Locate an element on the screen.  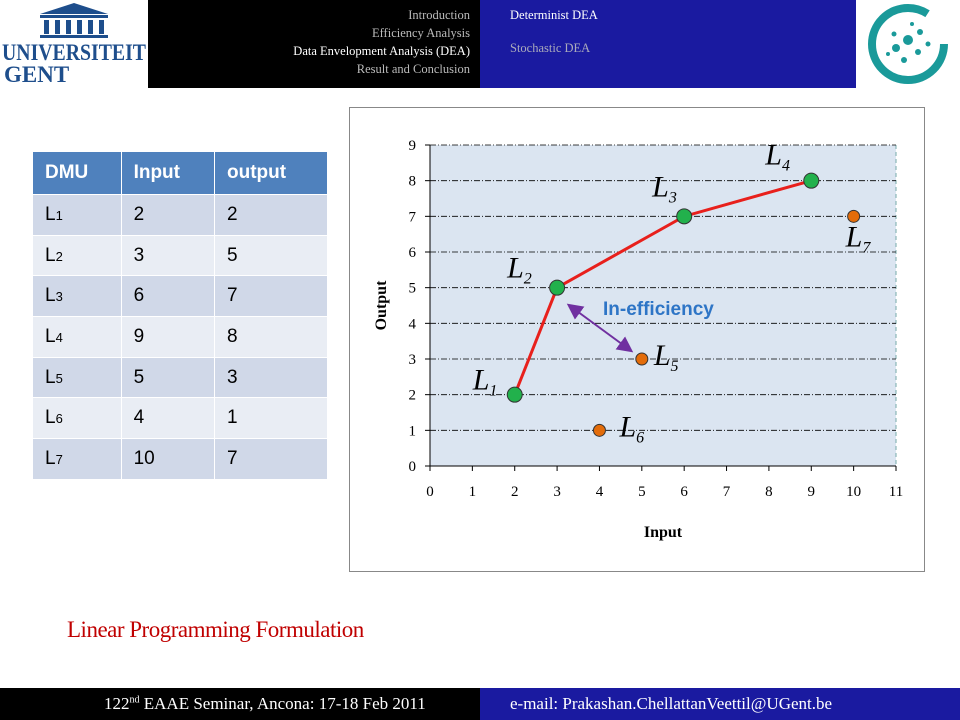
y-tick-label: 1 is located at coordinates (413, 431).